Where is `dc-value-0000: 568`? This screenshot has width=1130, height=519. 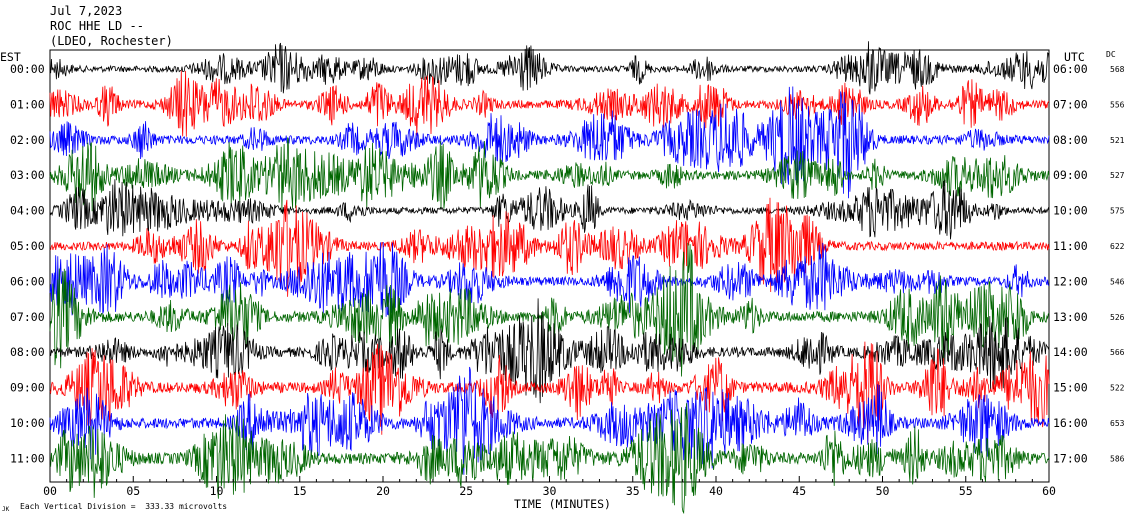 dc-value-0000: 568 is located at coordinates (1117, 69).